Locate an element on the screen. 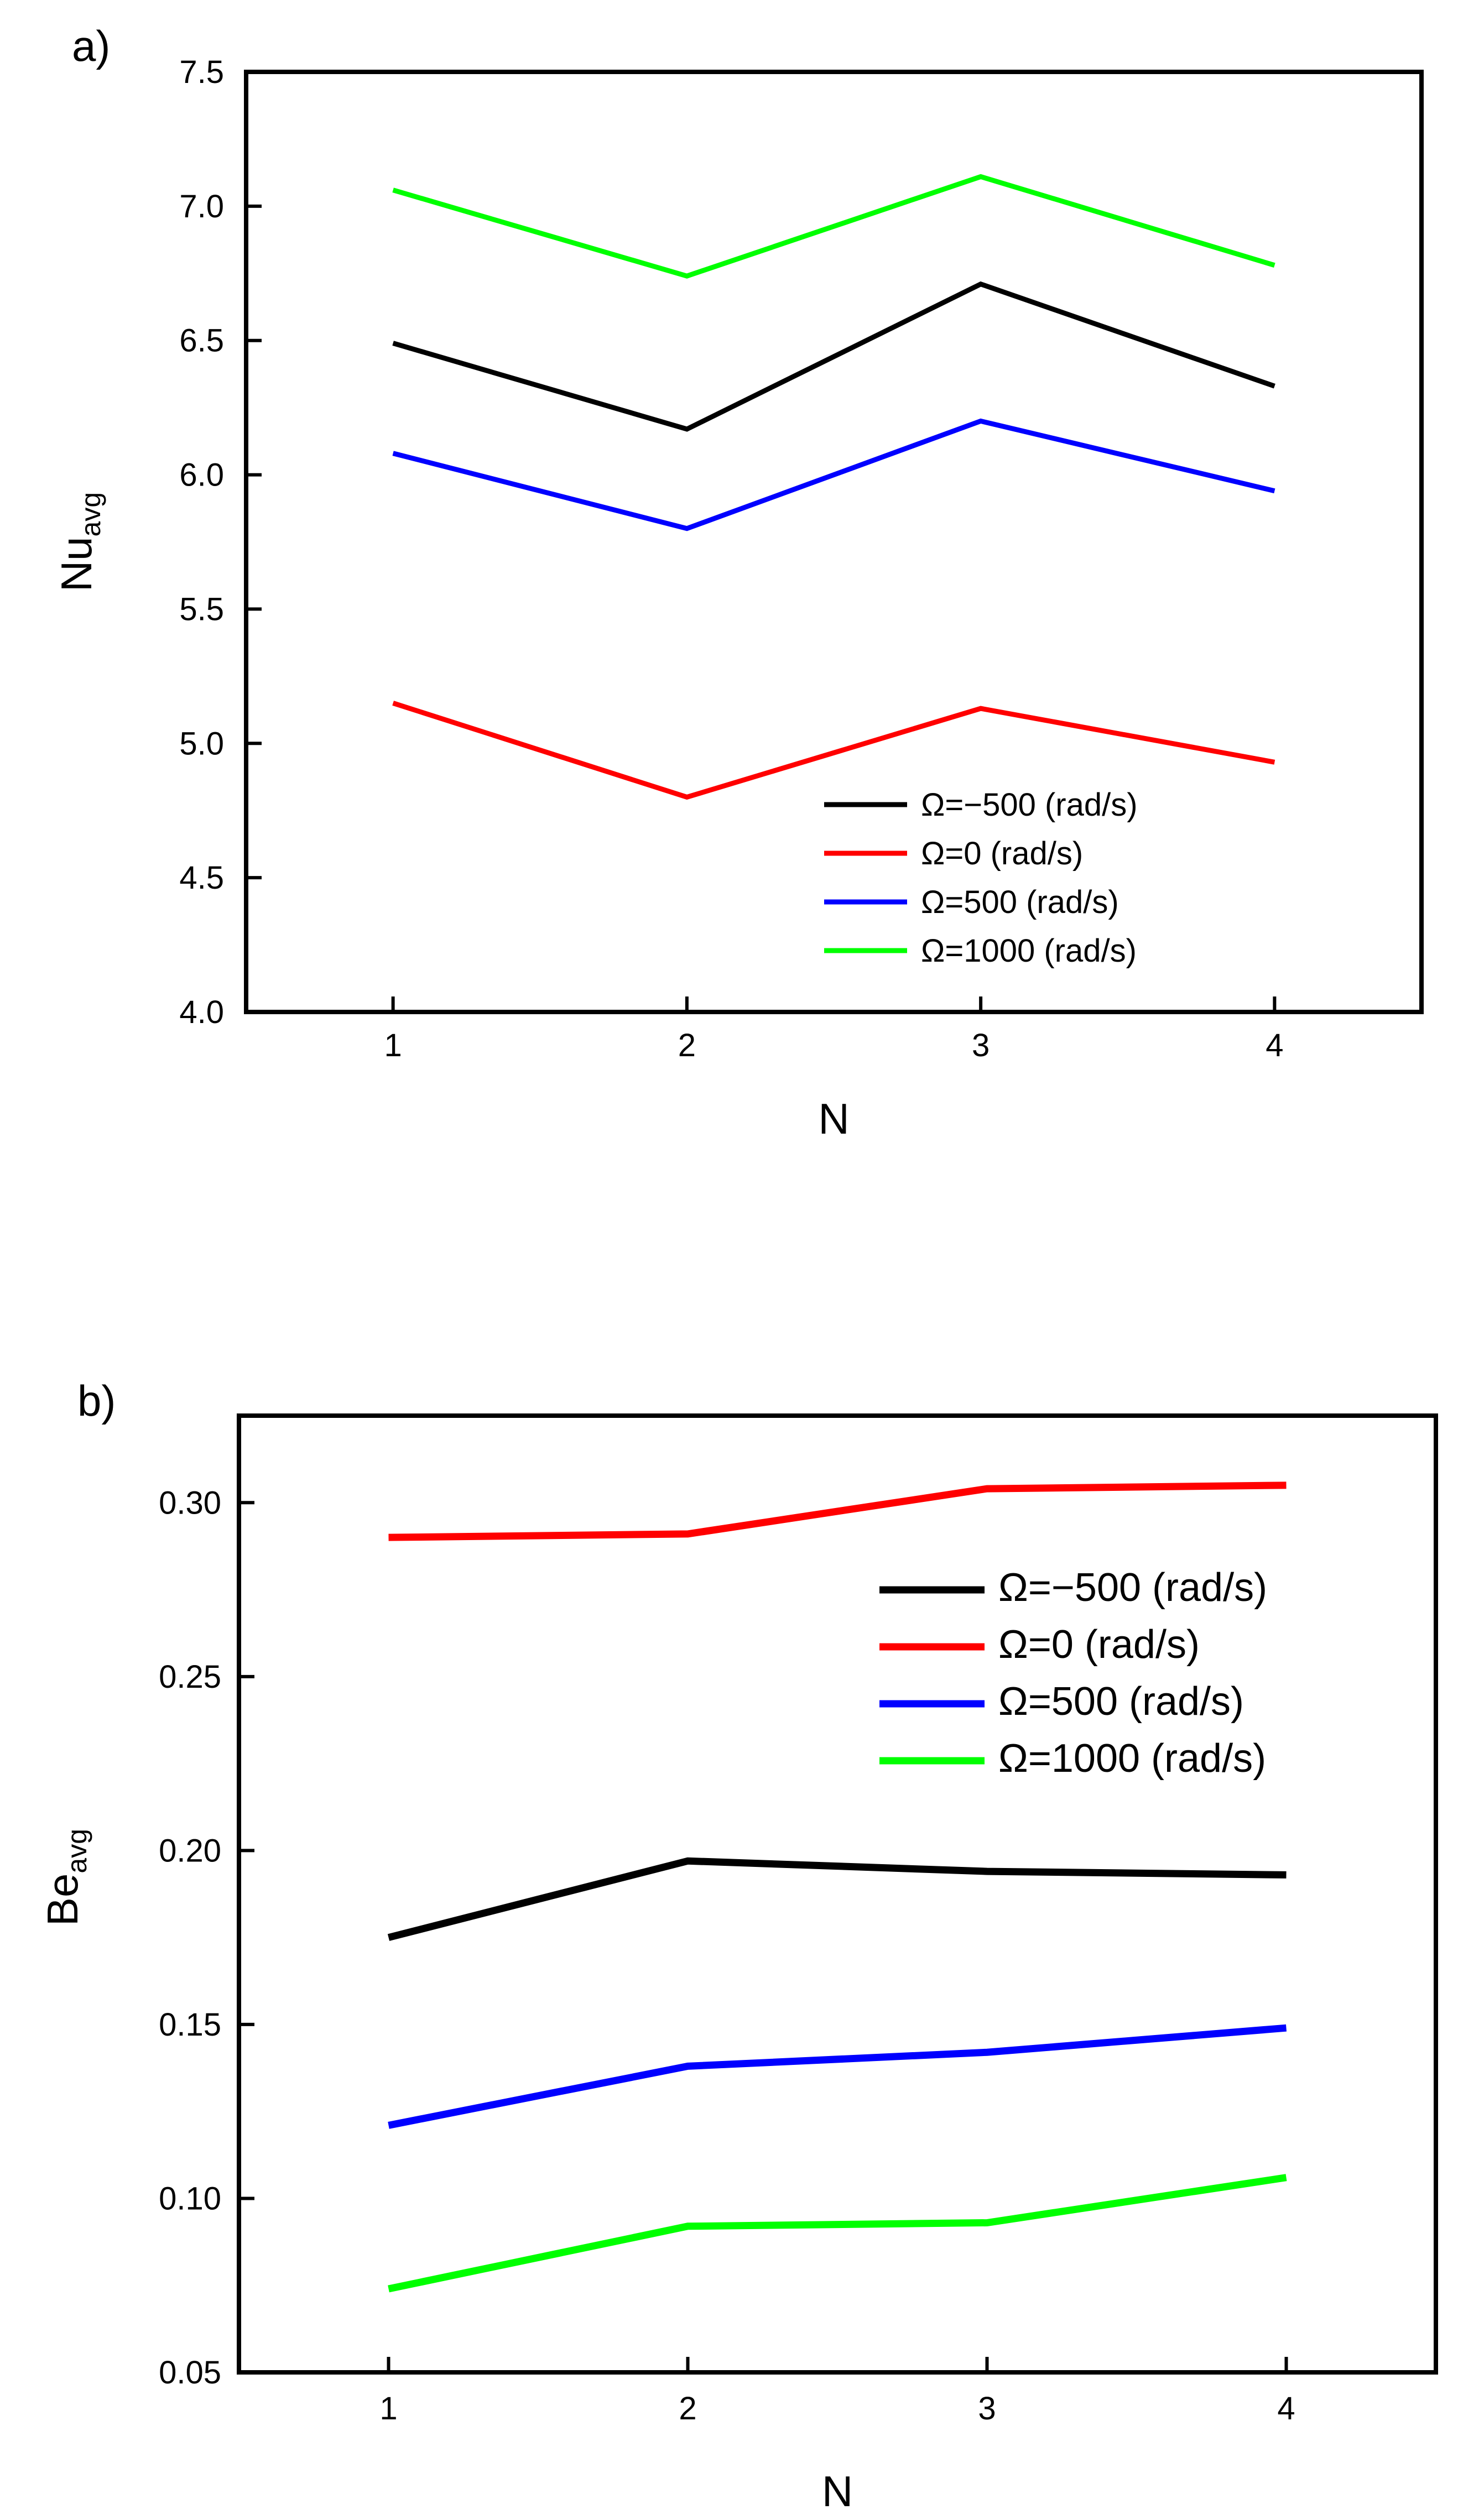 The height and width of the screenshot is (2520, 1458). y-tick-label: 4.0 is located at coordinates (202, 1012).